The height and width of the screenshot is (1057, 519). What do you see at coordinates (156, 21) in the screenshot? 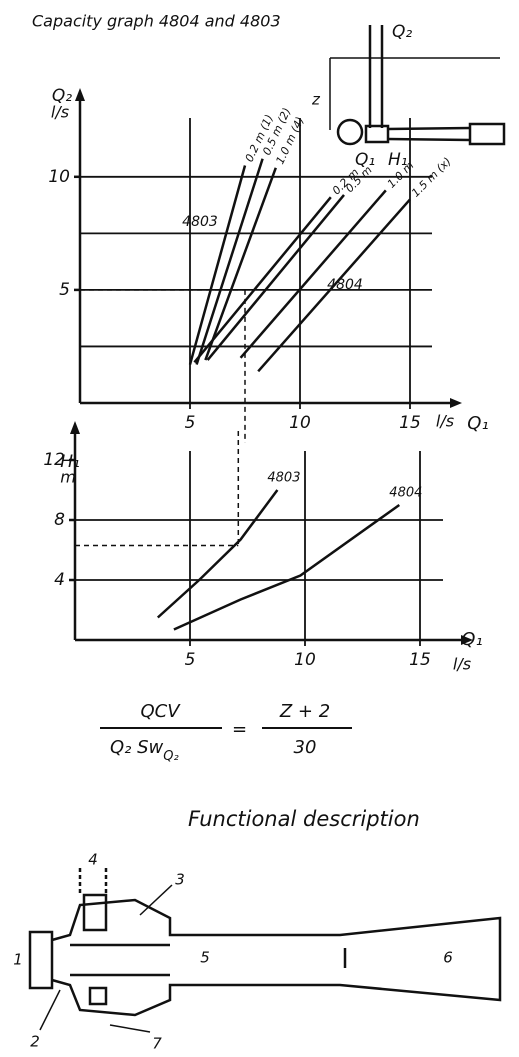
I see `page-title: Capacity graph 4804 and 4803` at bounding box center [156, 21].